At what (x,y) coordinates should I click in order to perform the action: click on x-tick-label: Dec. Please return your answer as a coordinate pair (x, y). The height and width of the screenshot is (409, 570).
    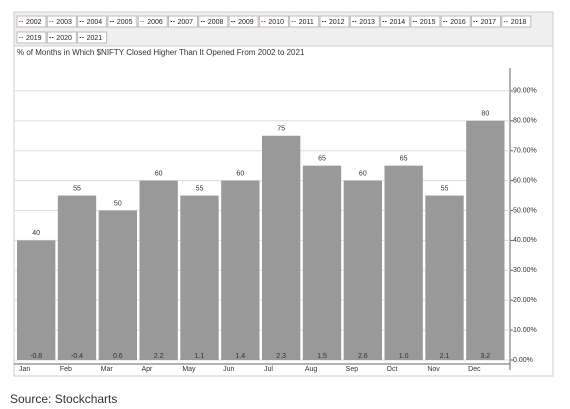
    Looking at the image, I should click on (474, 369).